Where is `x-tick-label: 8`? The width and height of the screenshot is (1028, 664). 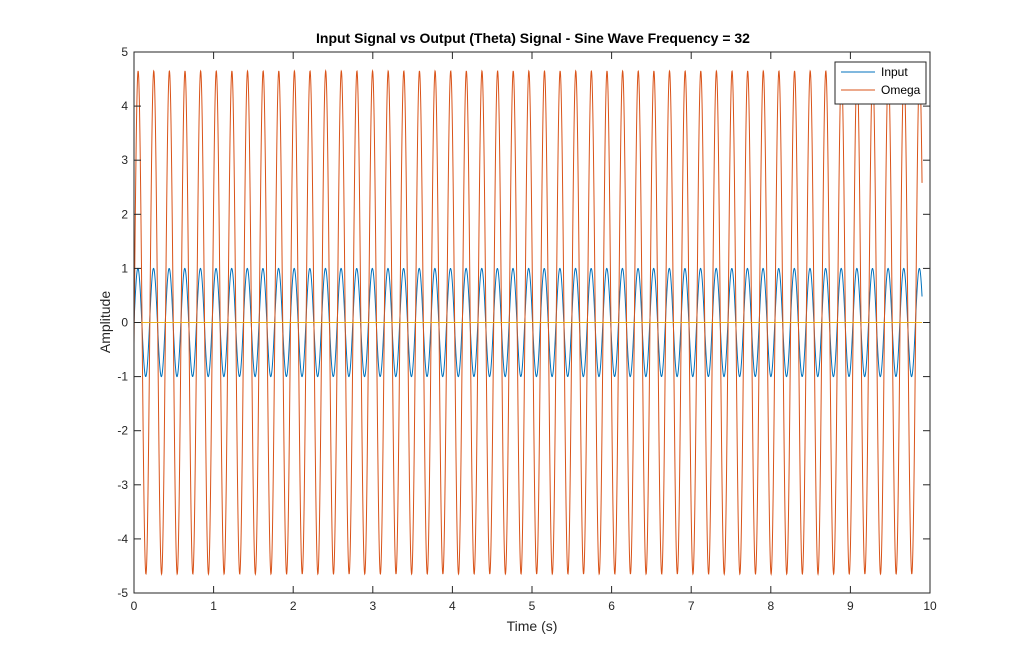 x-tick-label: 8 is located at coordinates (770, 606).